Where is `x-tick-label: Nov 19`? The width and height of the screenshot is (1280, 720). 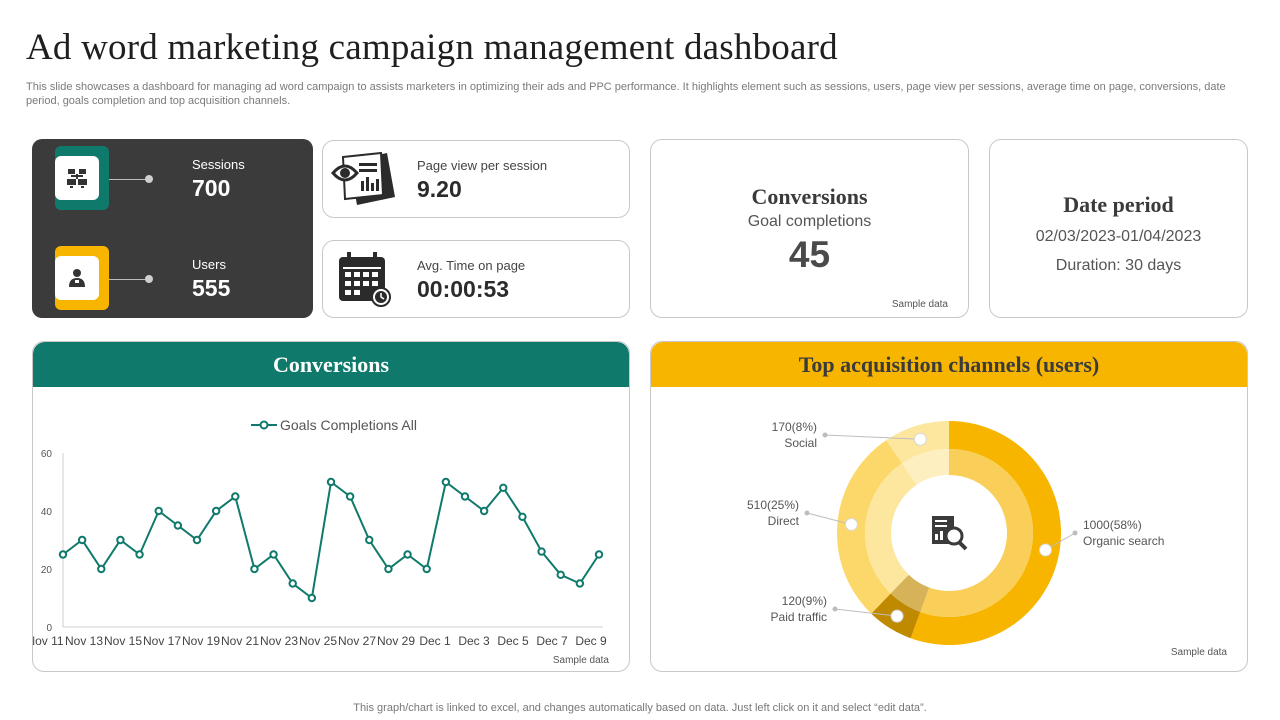
x-tick-label: Nov 19 is located at coordinates (201, 641).